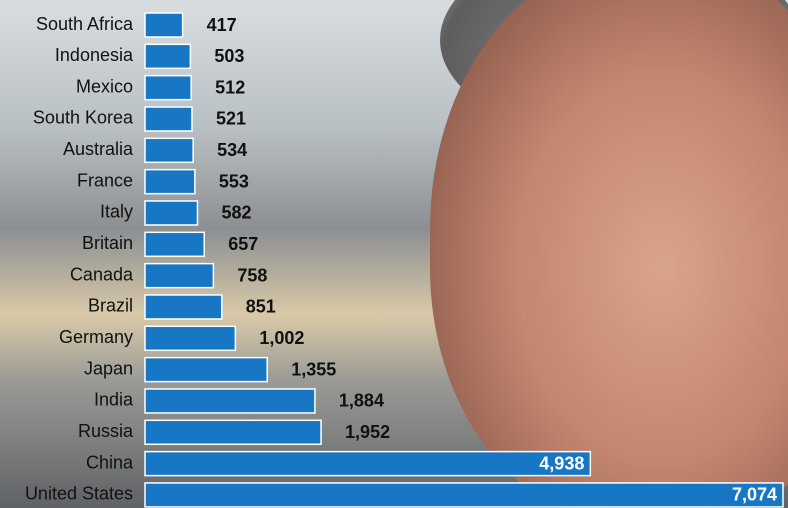  I want to click on value-label: 851, so click(261, 307).